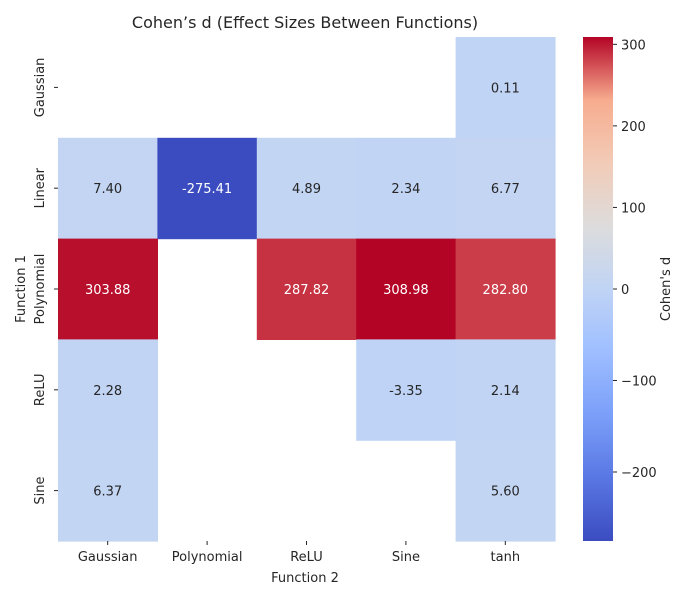 The width and height of the screenshot is (700, 600). I want to click on colorbar-label: Cohen's d, so click(666, 289).